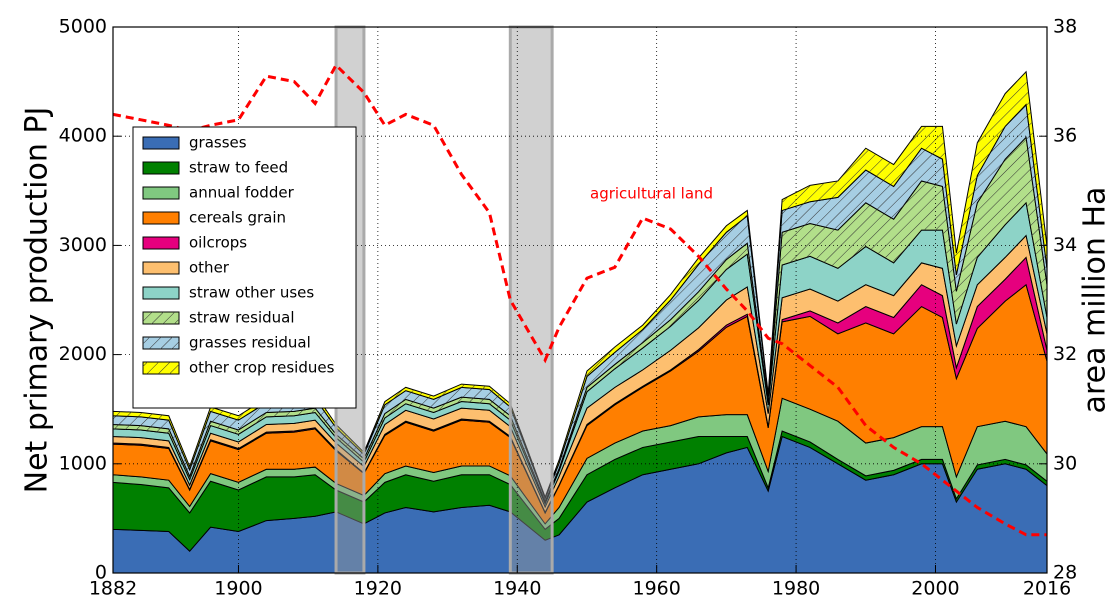 Image resolution: width=1118 pixels, height=605 pixels. What do you see at coordinates (651, 194) in the screenshot?
I see `line-annotation: agricultural land` at bounding box center [651, 194].